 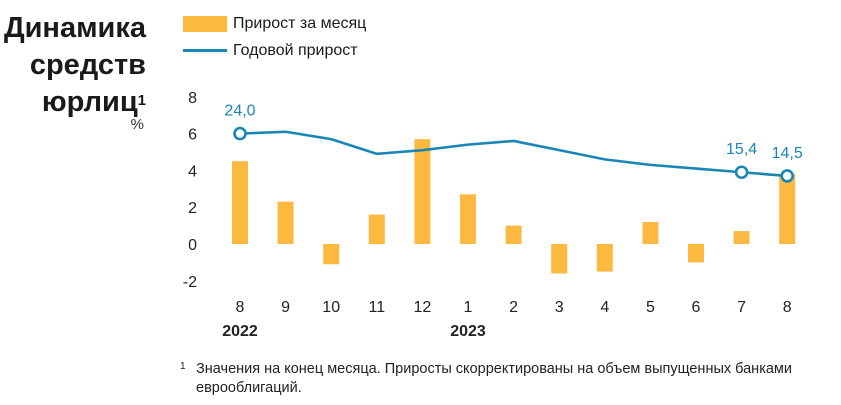 What do you see at coordinates (331, 307) in the screenshot?
I see `x-tick-label: 10` at bounding box center [331, 307].